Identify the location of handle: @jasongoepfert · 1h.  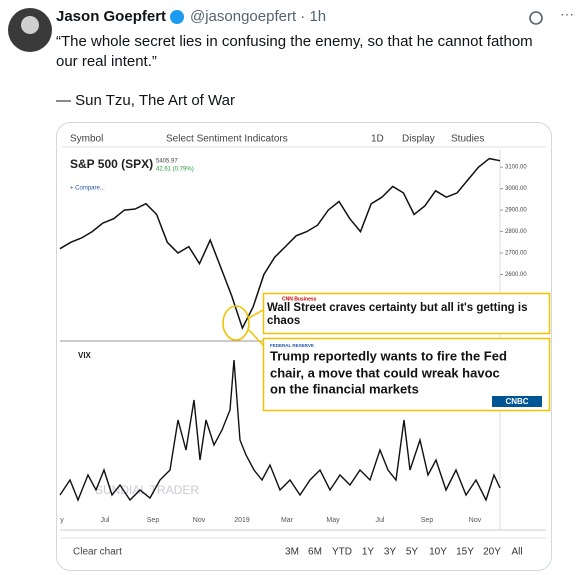
(258, 16).